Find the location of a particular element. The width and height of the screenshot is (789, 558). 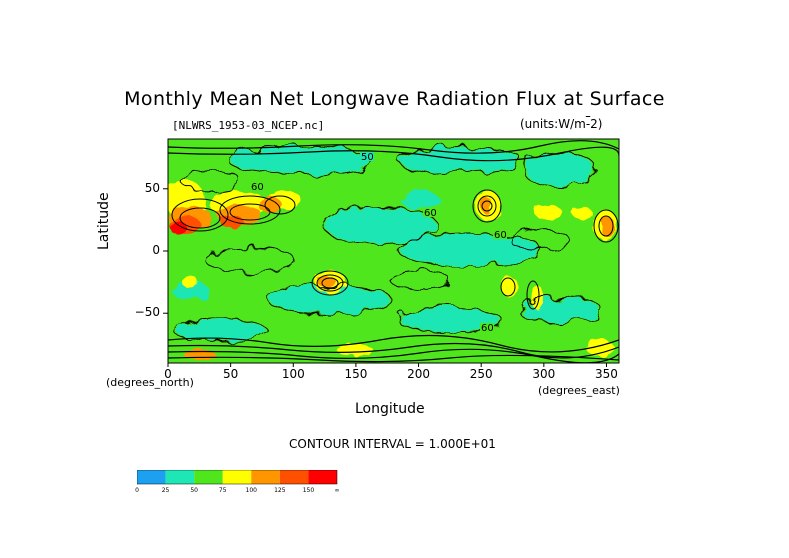

colorbar-level-label: 75 is located at coordinates (222, 490).